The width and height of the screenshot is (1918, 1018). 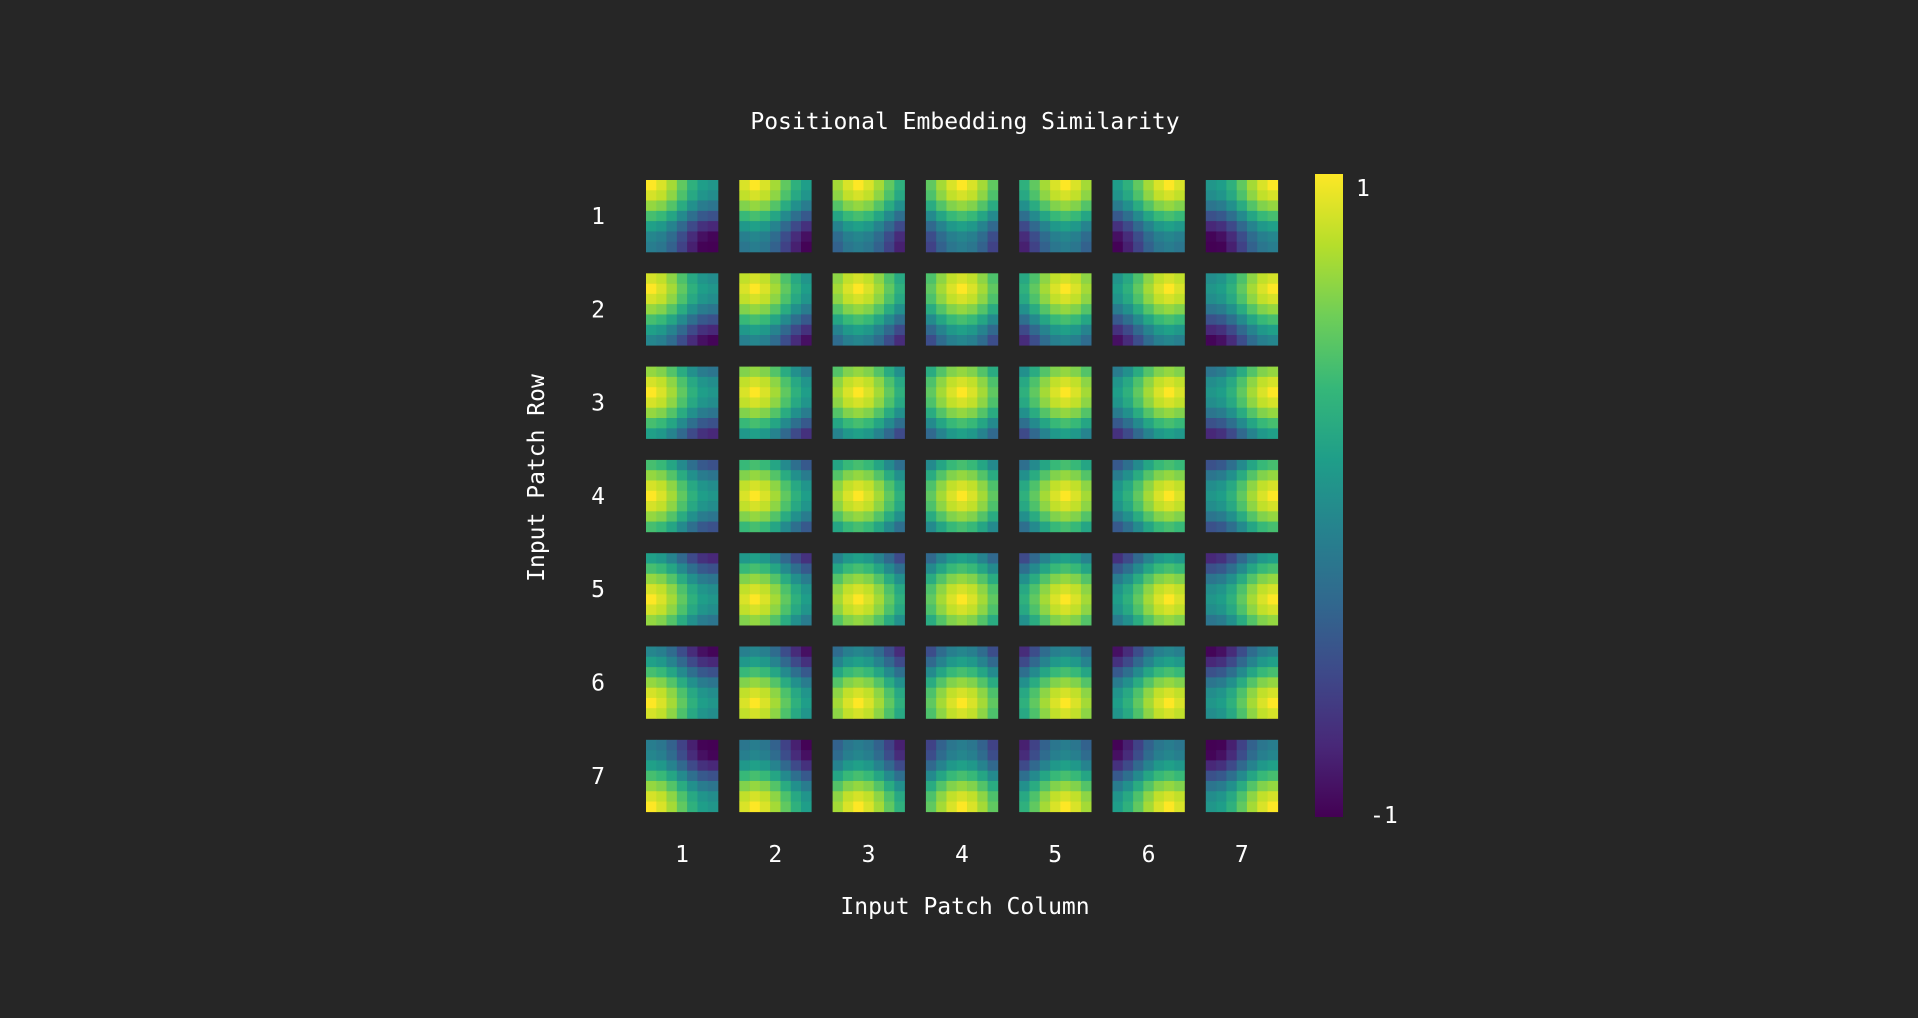 What do you see at coordinates (1242, 682) in the screenshot?
I see `heatmap-tile-r6-c7` at bounding box center [1242, 682].